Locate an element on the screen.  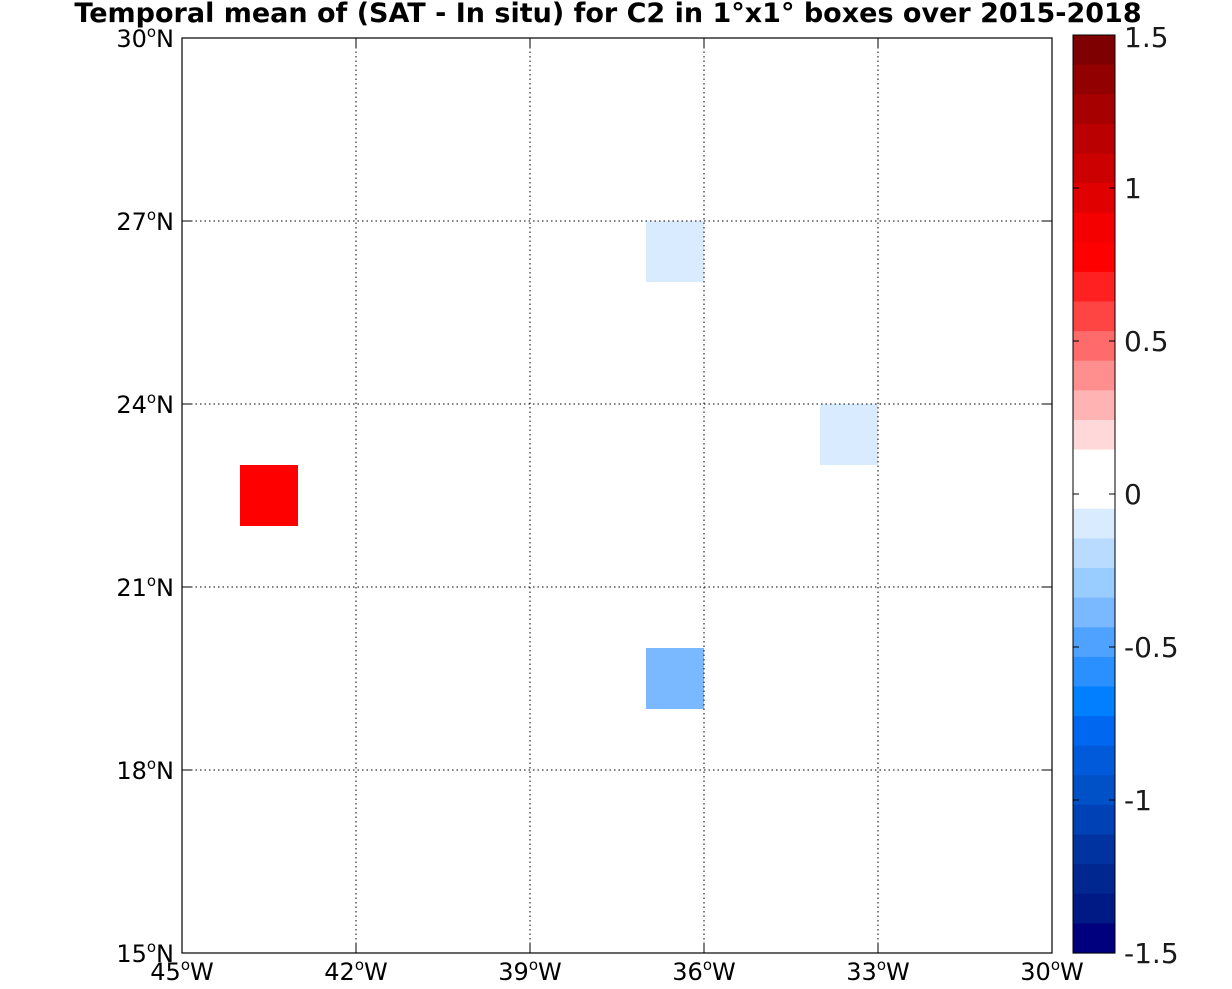
colorbar-tick-label: 0.5 is located at coordinates (1146, 341).